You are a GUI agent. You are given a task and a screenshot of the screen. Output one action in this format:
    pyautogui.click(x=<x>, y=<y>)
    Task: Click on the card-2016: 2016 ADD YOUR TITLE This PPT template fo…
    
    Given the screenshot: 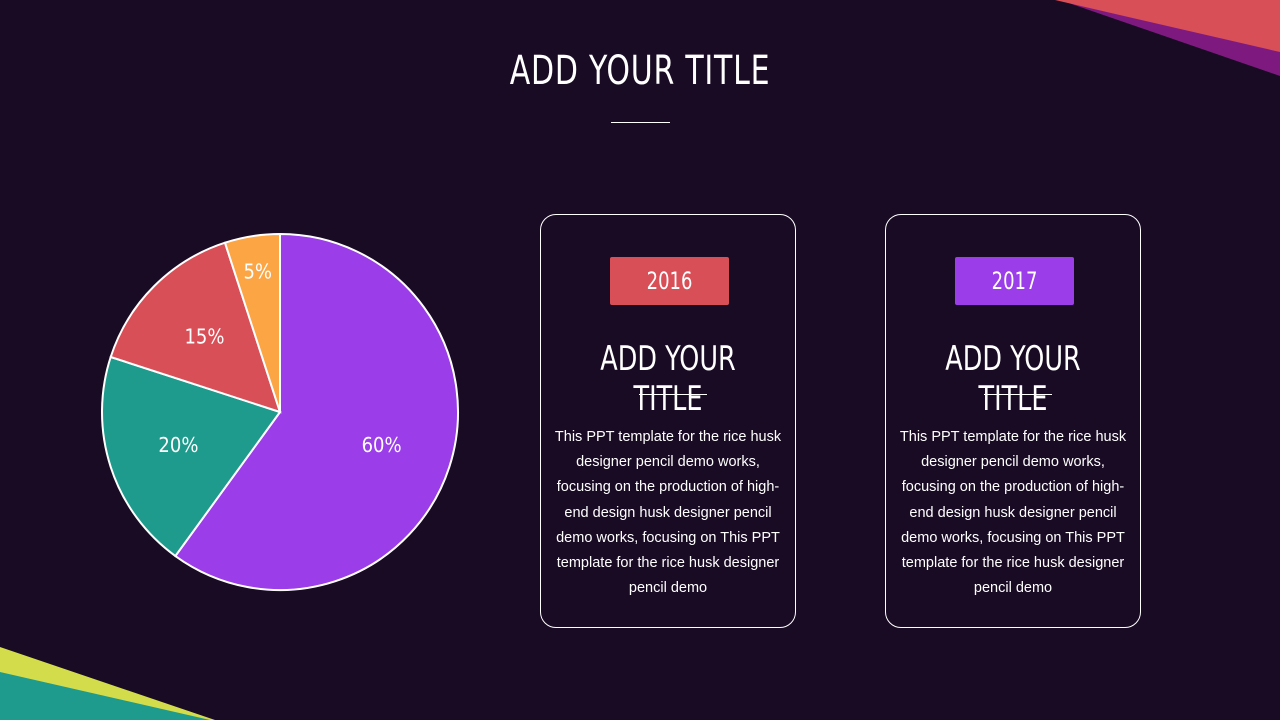 What is the action you would take?
    pyautogui.click(x=668, y=421)
    